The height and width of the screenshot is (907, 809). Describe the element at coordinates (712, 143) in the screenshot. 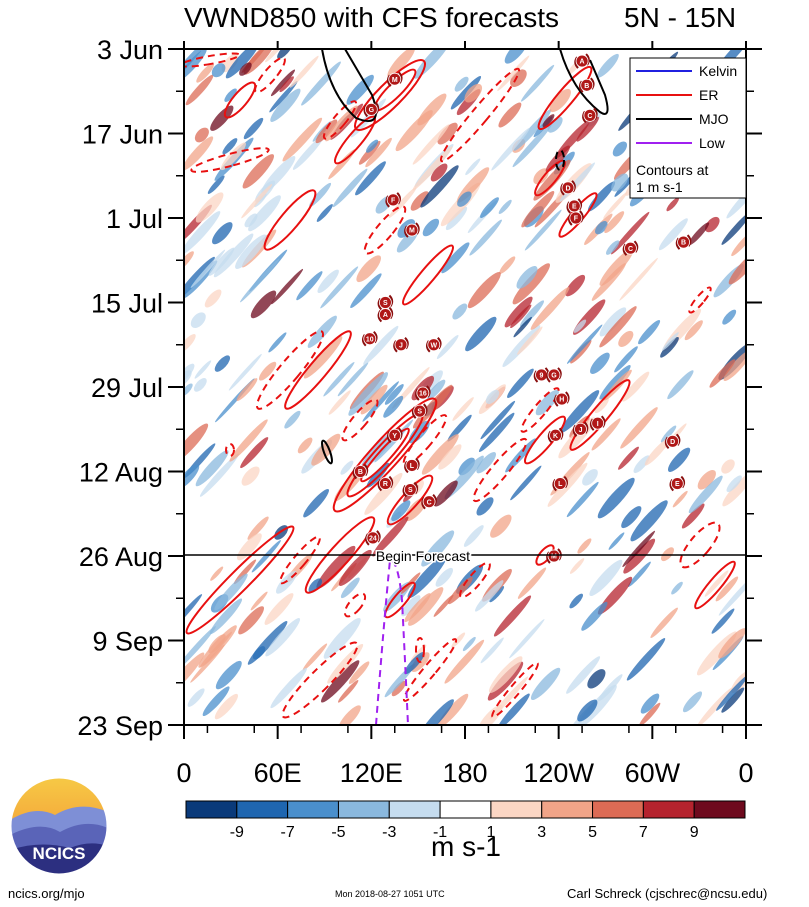

I see `legend-label: Low` at that location.